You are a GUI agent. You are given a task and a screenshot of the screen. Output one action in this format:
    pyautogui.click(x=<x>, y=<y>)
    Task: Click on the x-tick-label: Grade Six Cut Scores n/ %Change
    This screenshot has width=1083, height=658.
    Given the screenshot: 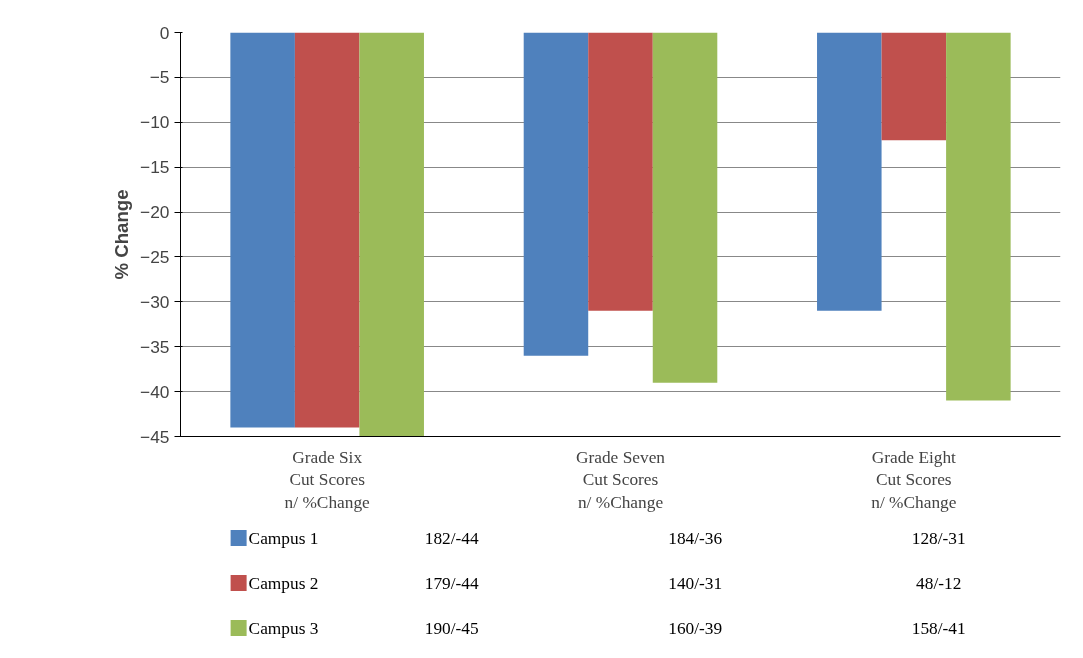 What is the action you would take?
    pyautogui.click(x=327, y=480)
    